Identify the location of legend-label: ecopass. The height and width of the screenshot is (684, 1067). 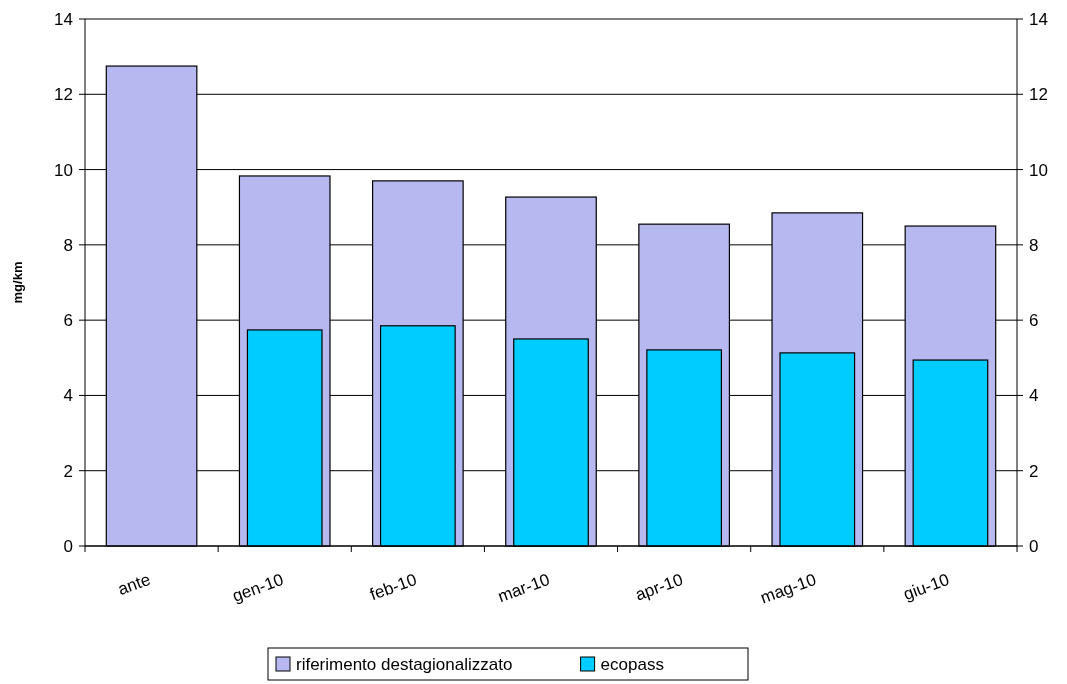
(632, 664).